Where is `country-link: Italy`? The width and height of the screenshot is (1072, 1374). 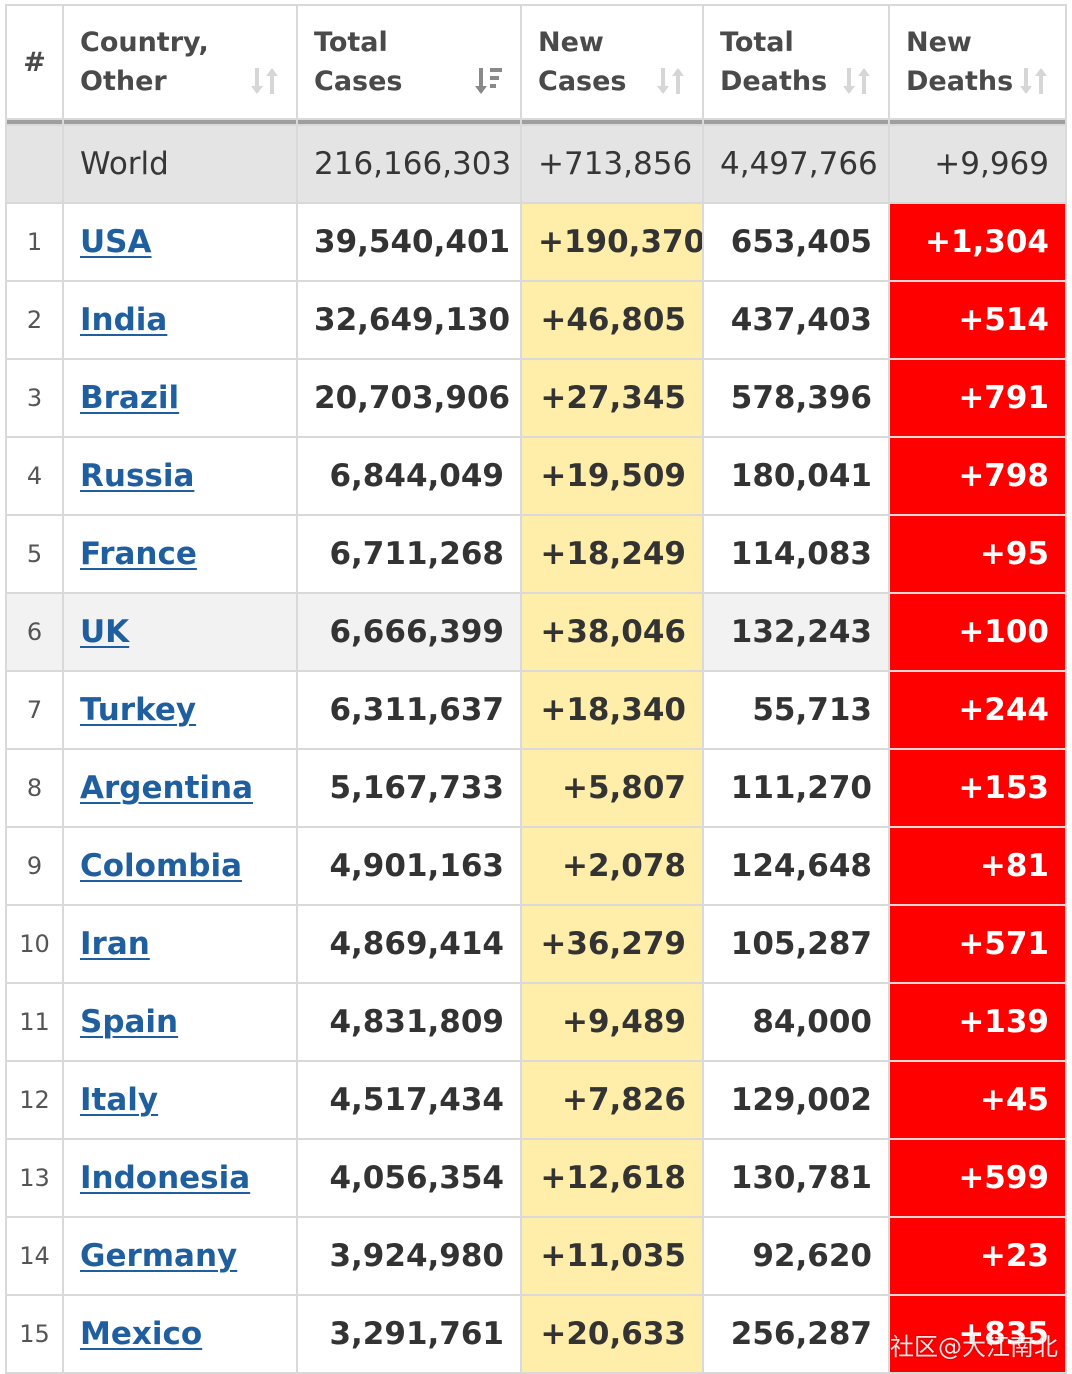 country-link: Italy is located at coordinates (119, 1100).